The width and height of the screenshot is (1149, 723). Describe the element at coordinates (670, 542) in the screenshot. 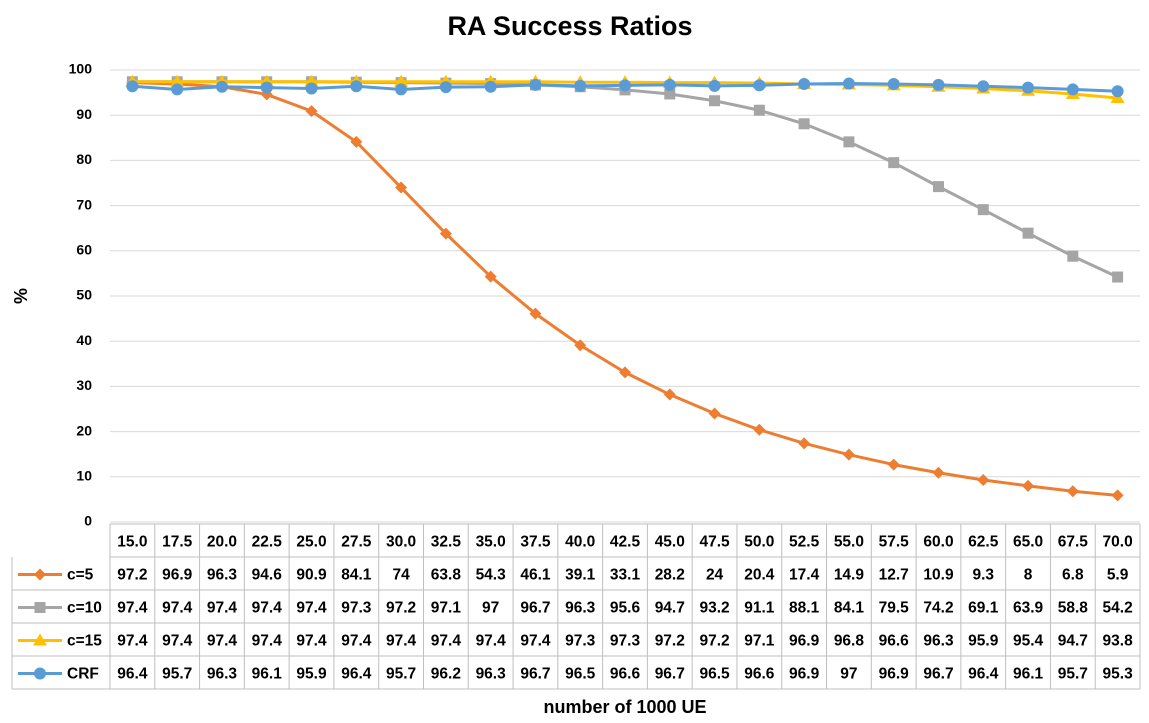

I see `x-tick-label: 45.0` at that location.